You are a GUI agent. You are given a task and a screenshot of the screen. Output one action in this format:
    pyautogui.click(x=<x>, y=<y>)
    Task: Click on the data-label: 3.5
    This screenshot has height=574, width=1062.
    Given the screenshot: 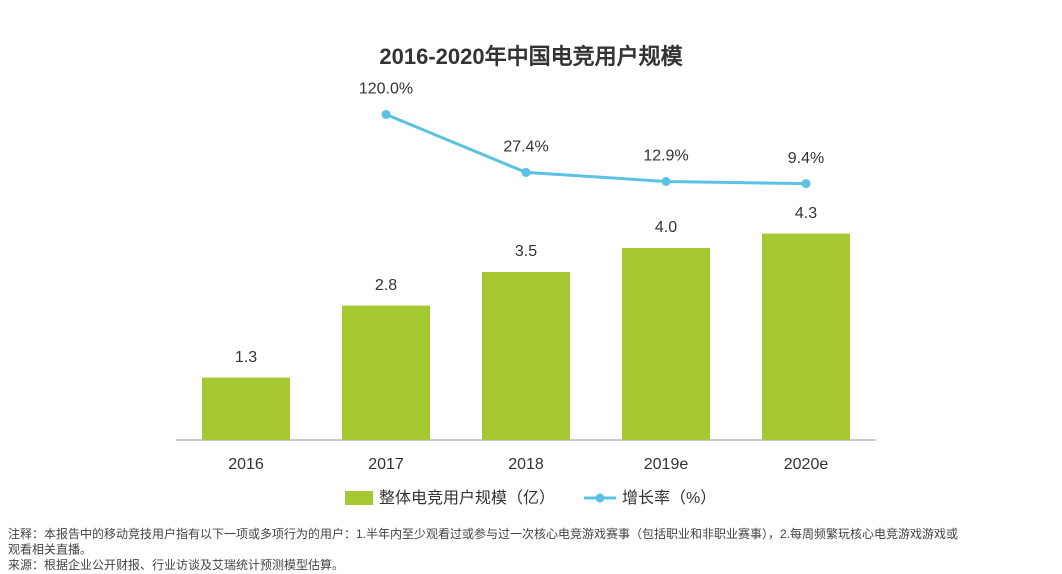 What is the action you would take?
    pyautogui.click(x=526, y=251)
    